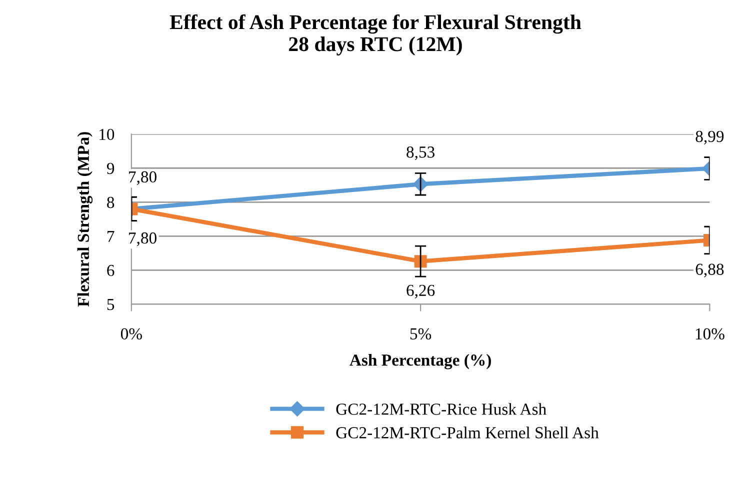 Image resolution: width=751 pixels, height=479 pixels. What do you see at coordinates (710, 271) in the screenshot?
I see `data-label: 6,88` at bounding box center [710, 271].